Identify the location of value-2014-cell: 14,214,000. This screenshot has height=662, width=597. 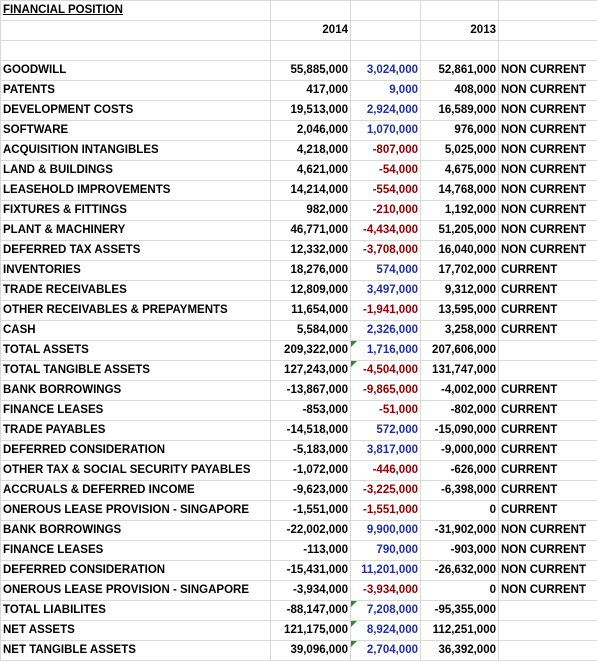
(310, 190).